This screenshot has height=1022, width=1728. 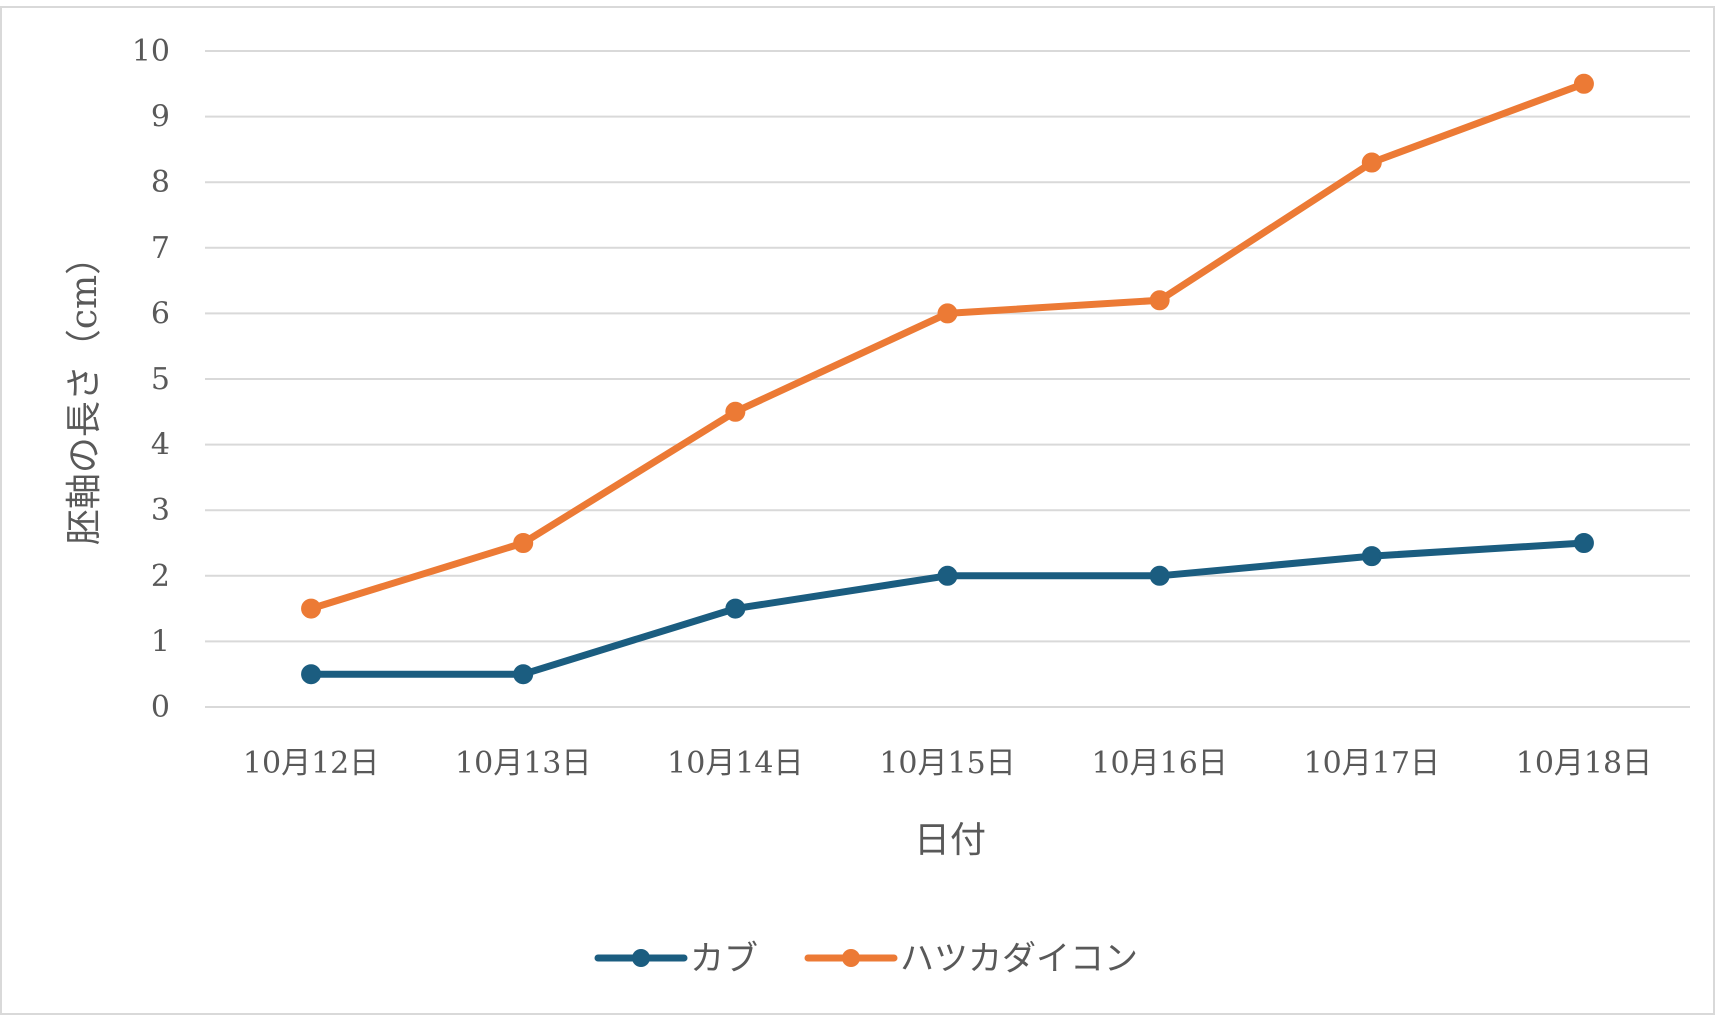 I want to click on y-tick-label-3: 3, so click(x=160, y=510).